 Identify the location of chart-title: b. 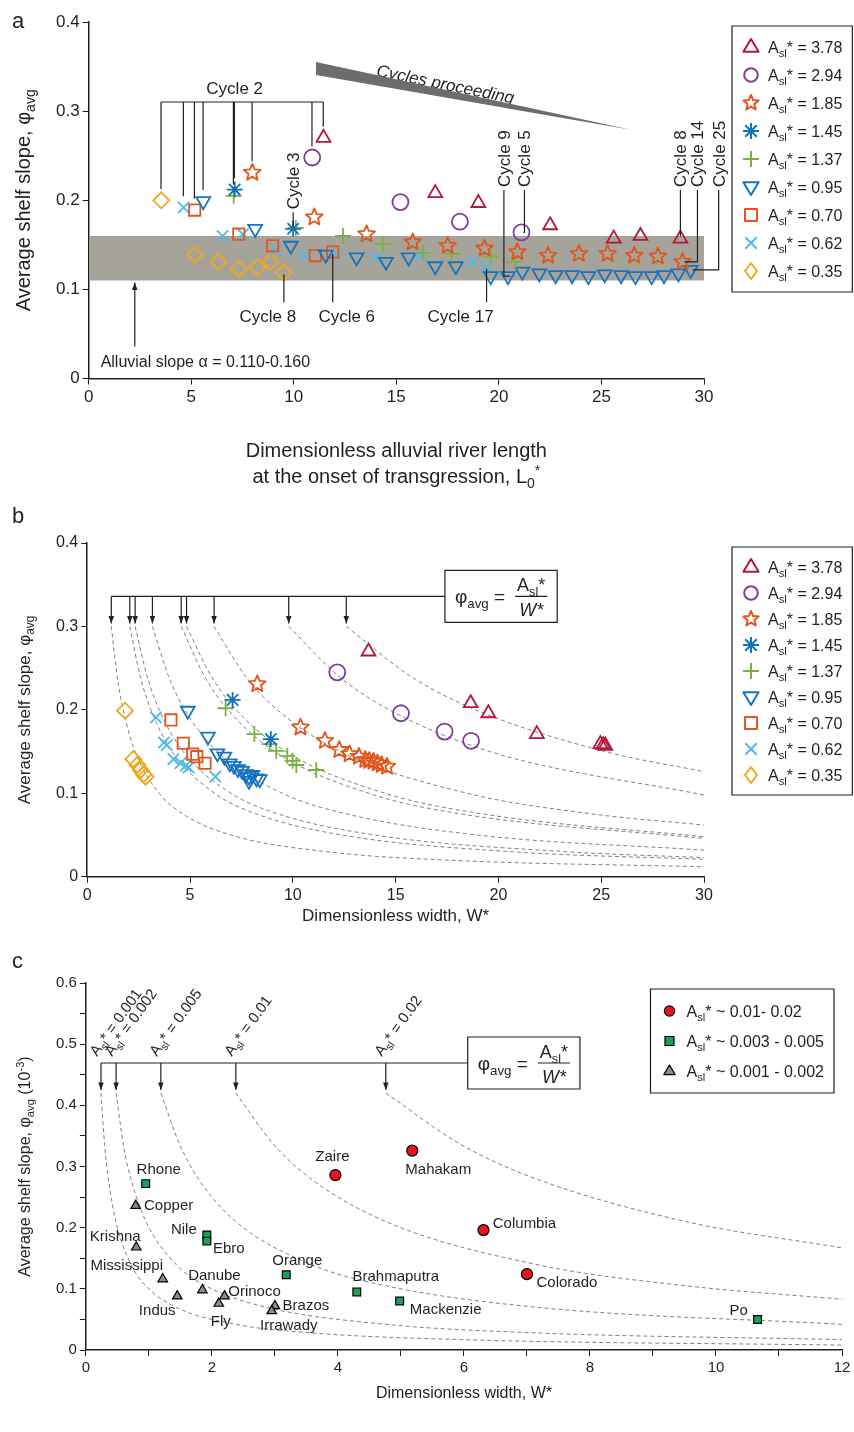
(18, 515).